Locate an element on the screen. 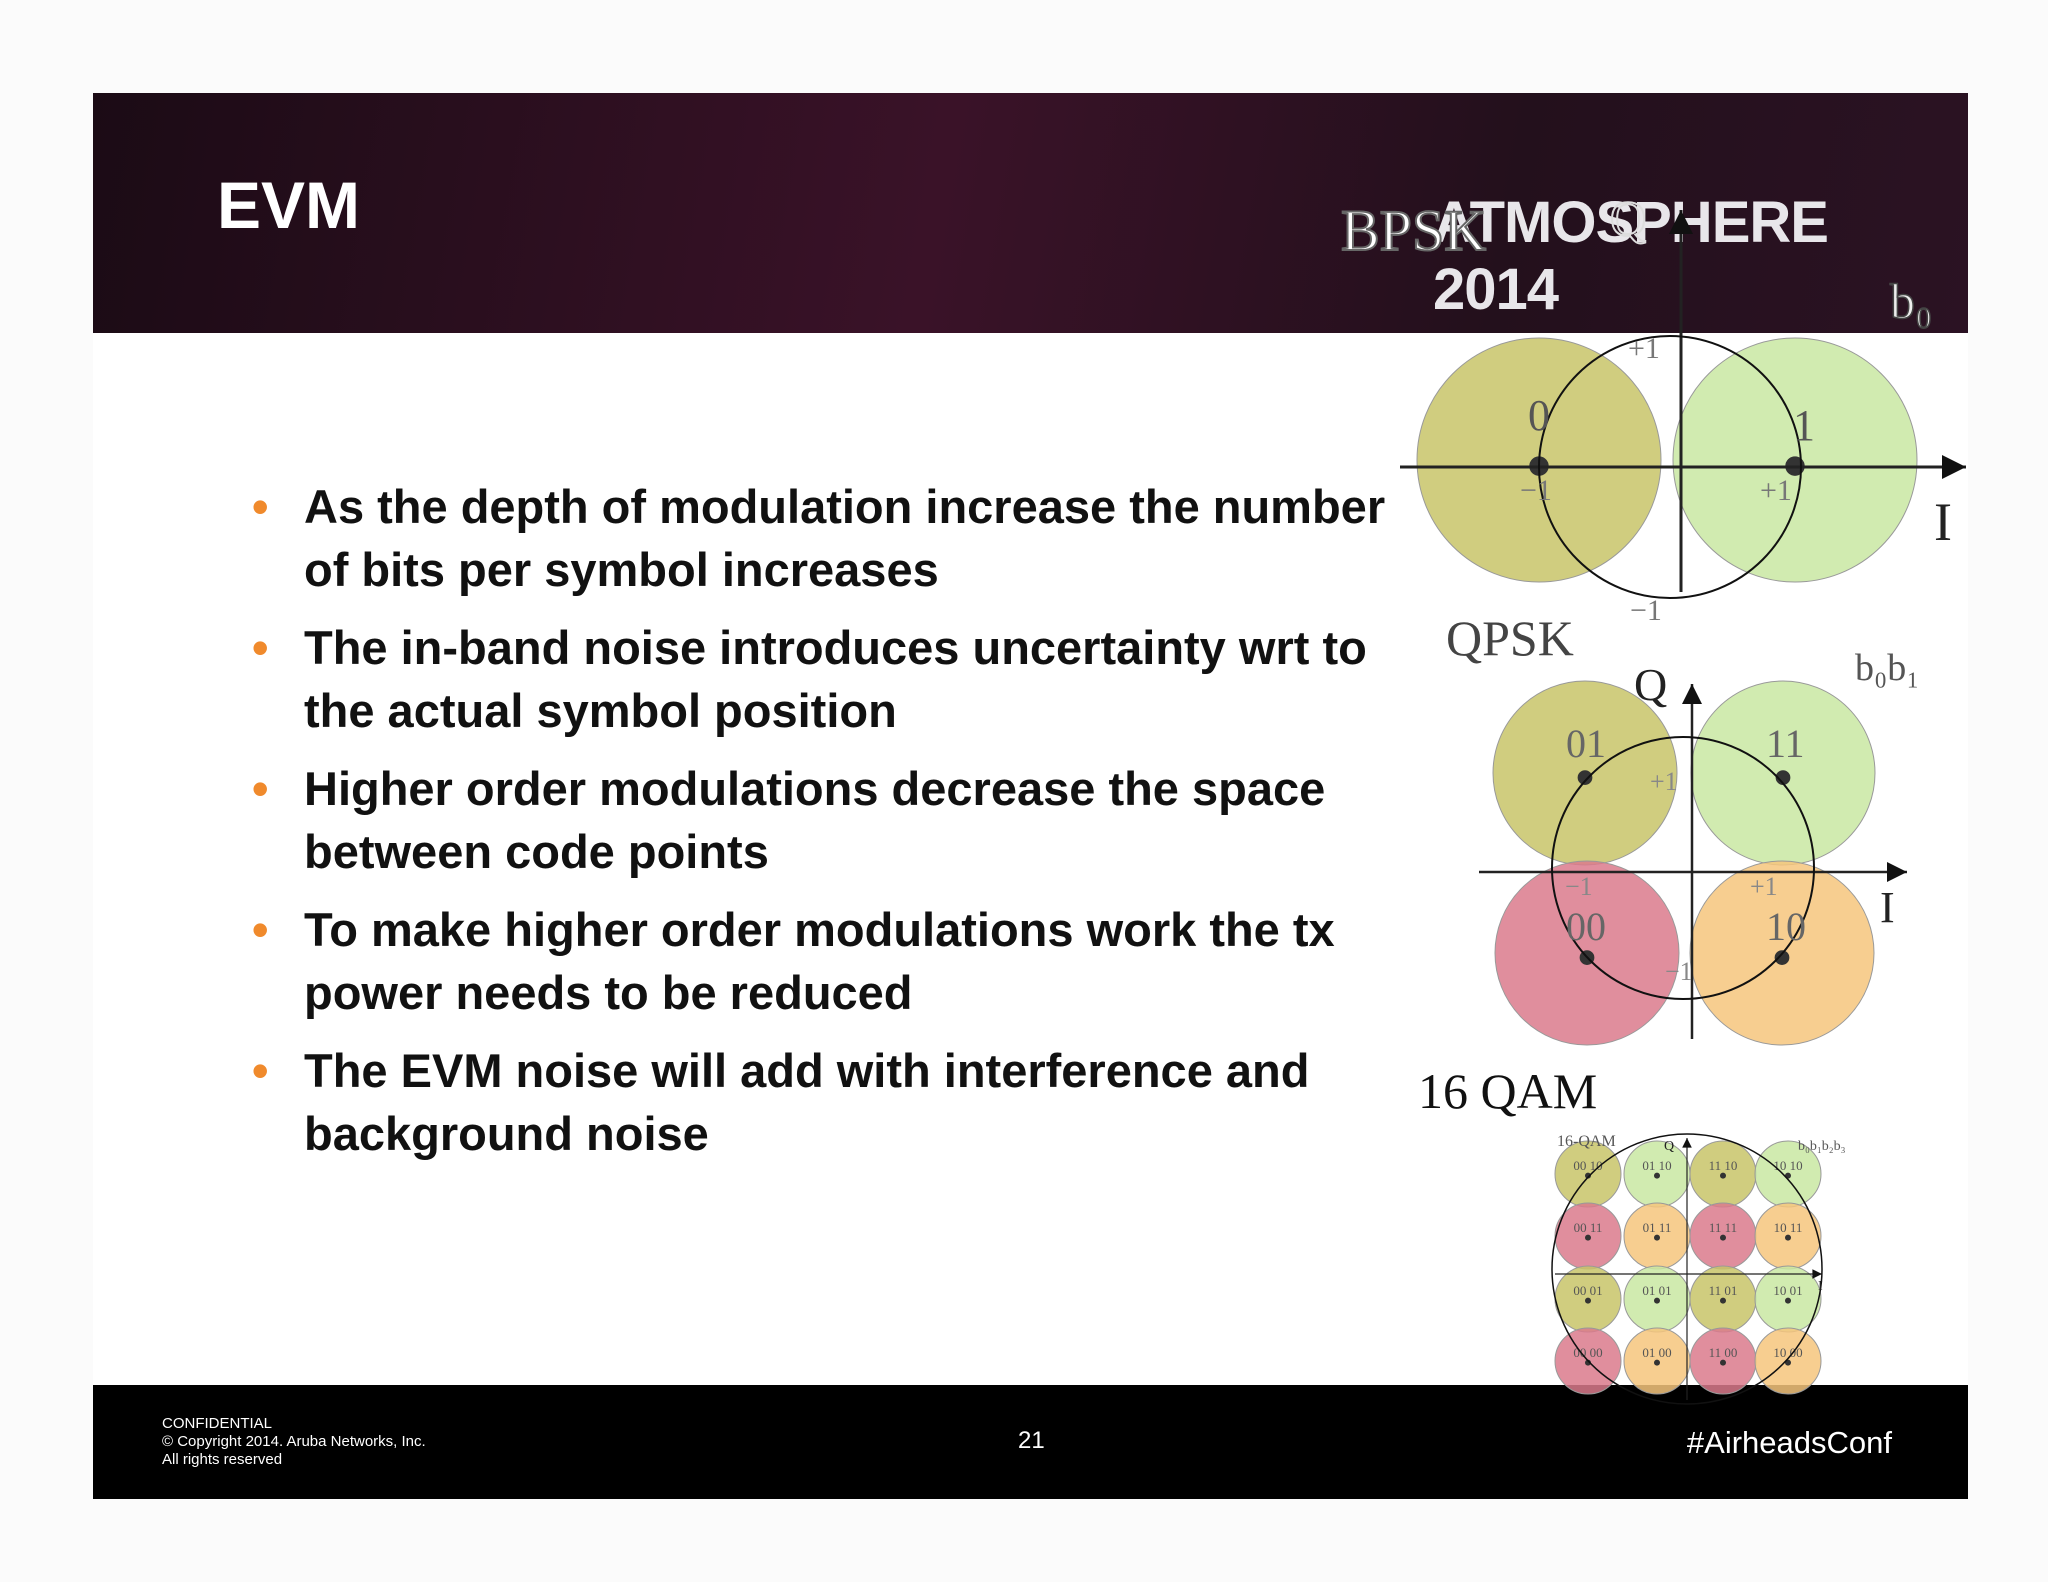  slide-title: EVM is located at coordinates (289, 205).